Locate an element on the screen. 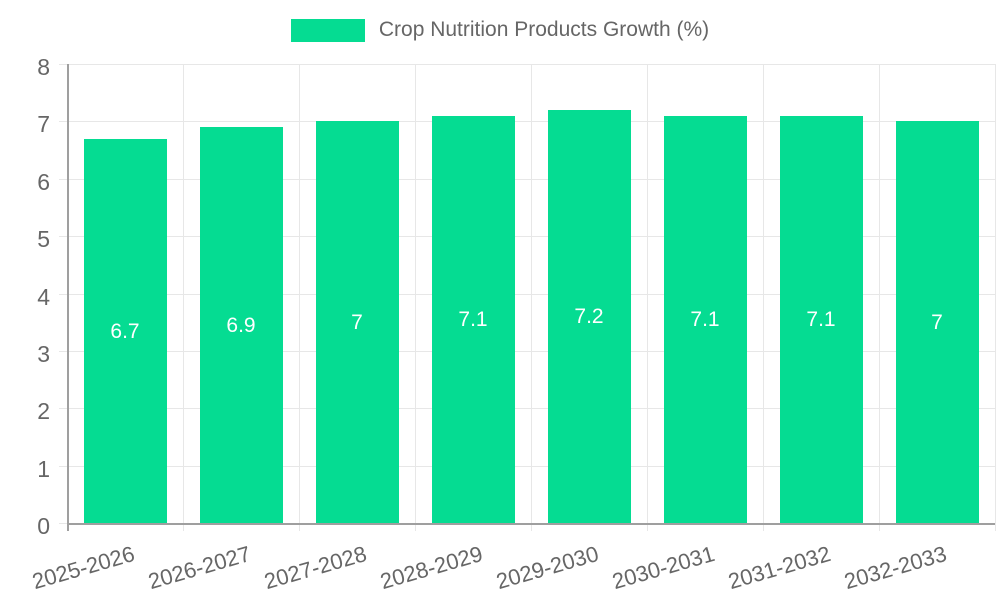 Image resolution: width=1000 pixels, height=600 pixels. bar-2029-2030 is located at coordinates (589, 316).